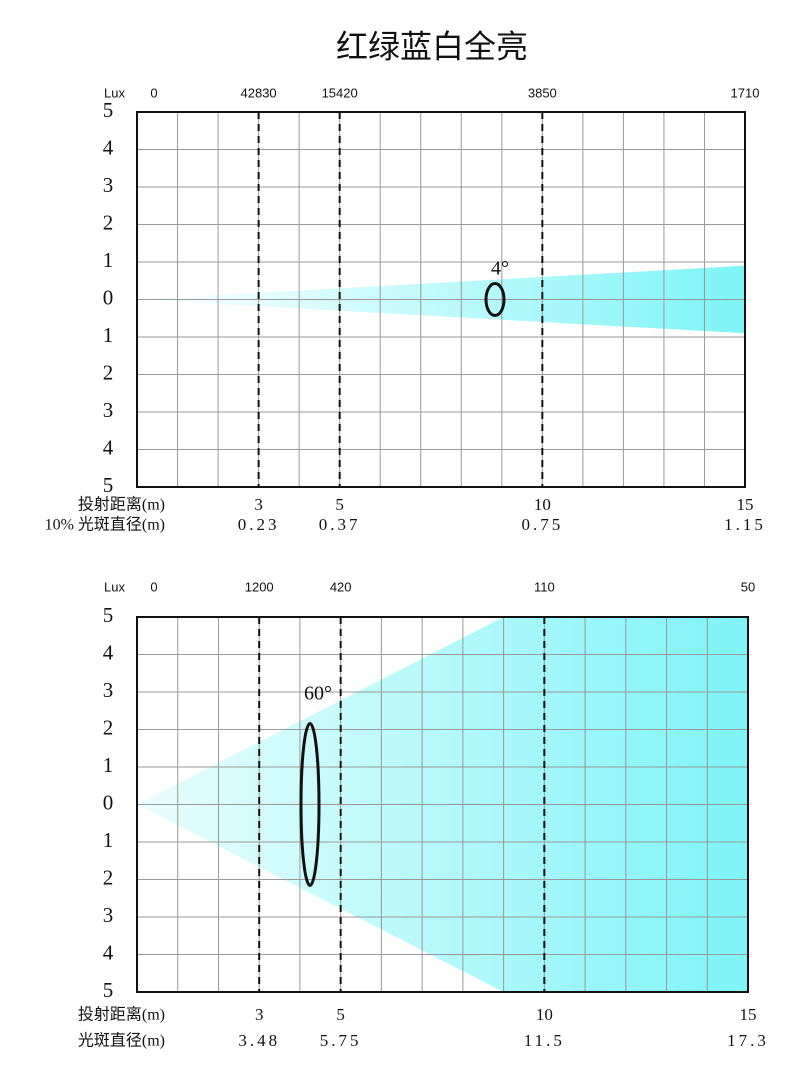 This screenshot has width=800, height=1085. What do you see at coordinates (341, 1040) in the screenshot?
I see `diameter-value: 5.75` at bounding box center [341, 1040].